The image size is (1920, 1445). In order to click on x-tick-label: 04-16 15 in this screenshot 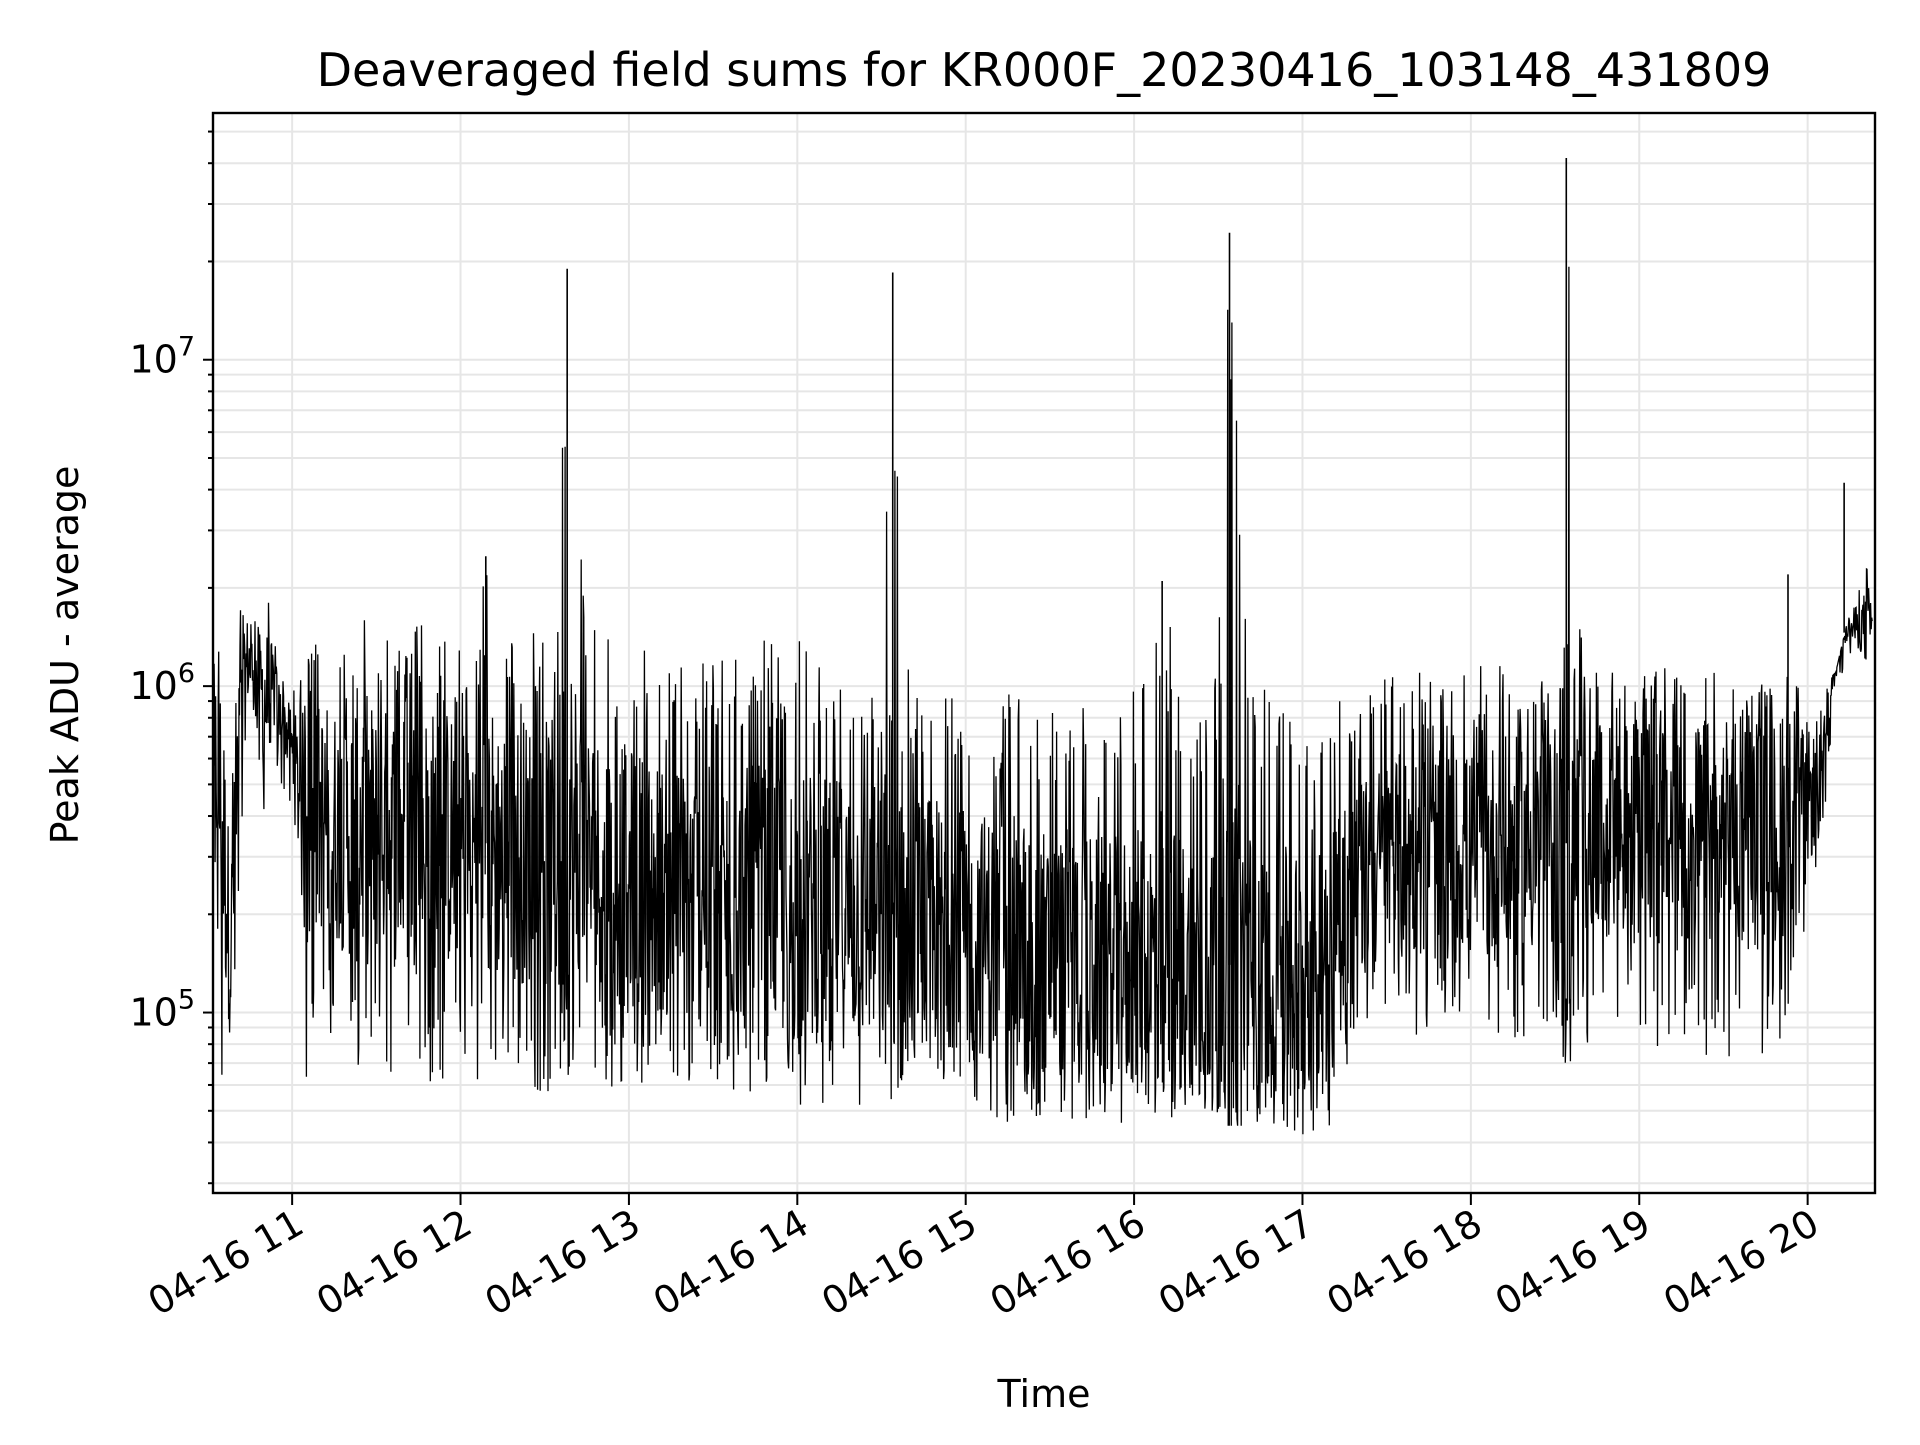, I will do `click(899, 1263)`.